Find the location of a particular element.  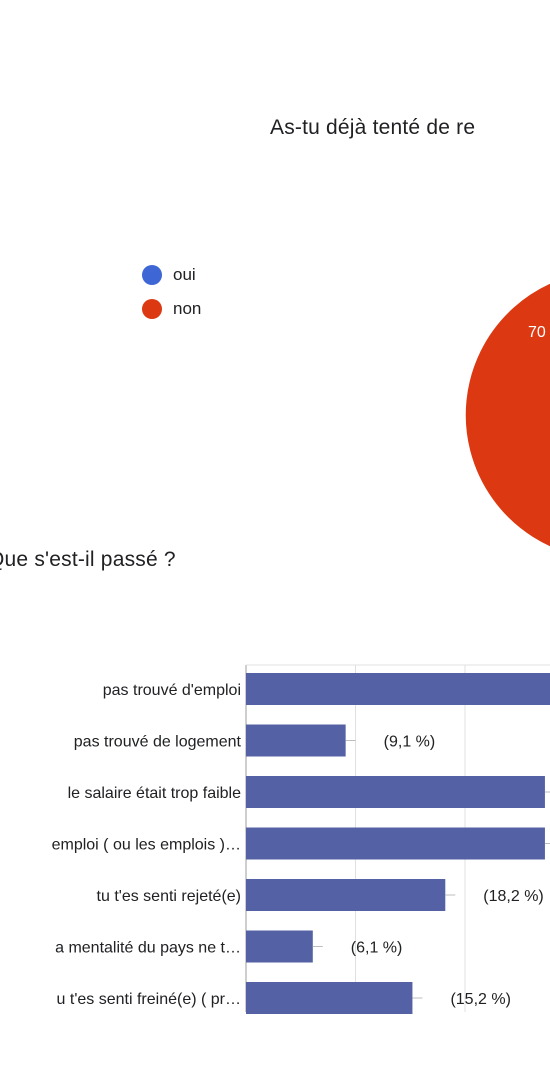

bar-value-label: (9,1 %) is located at coordinates (410, 742).